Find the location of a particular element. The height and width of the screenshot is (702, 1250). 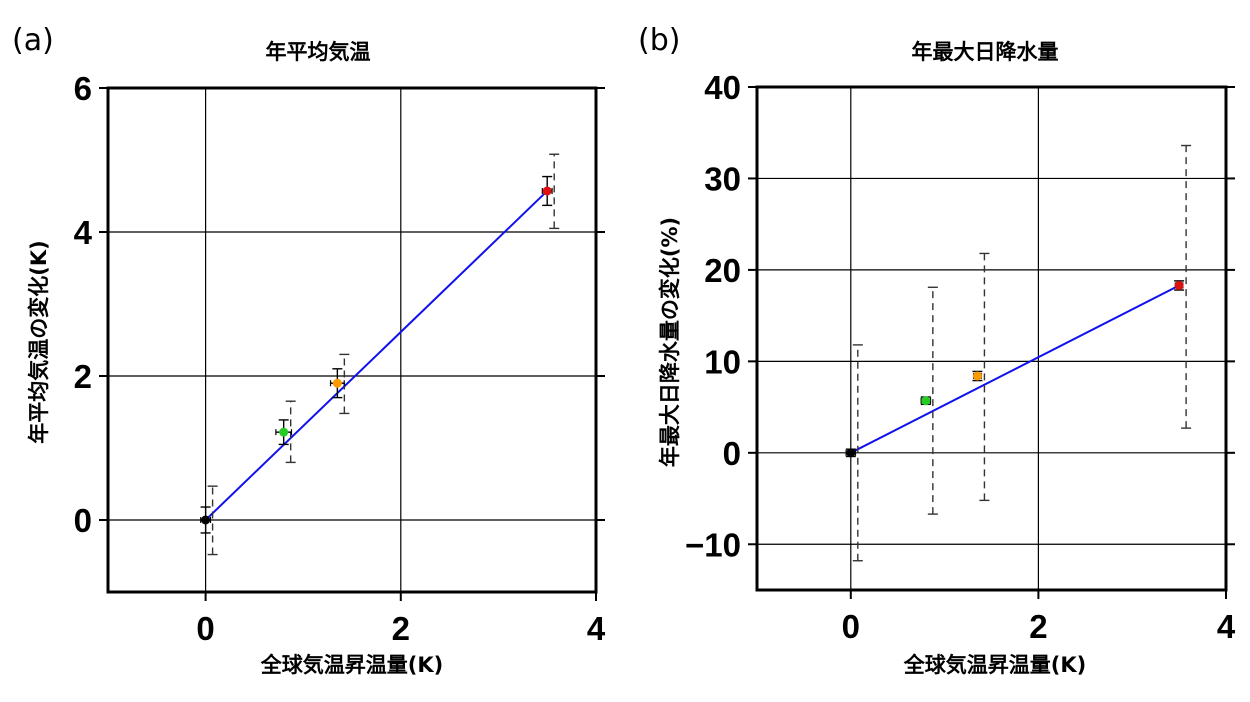

panel-a-y-tick-label: 4 is located at coordinates (83, 232).